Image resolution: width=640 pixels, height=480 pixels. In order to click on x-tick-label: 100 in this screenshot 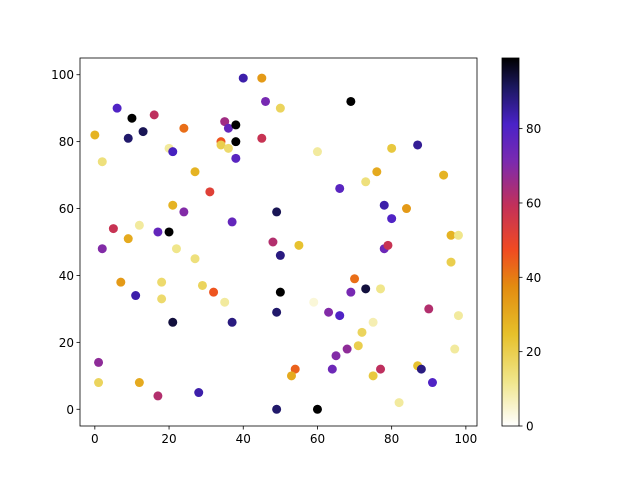, I will do `click(465, 439)`.